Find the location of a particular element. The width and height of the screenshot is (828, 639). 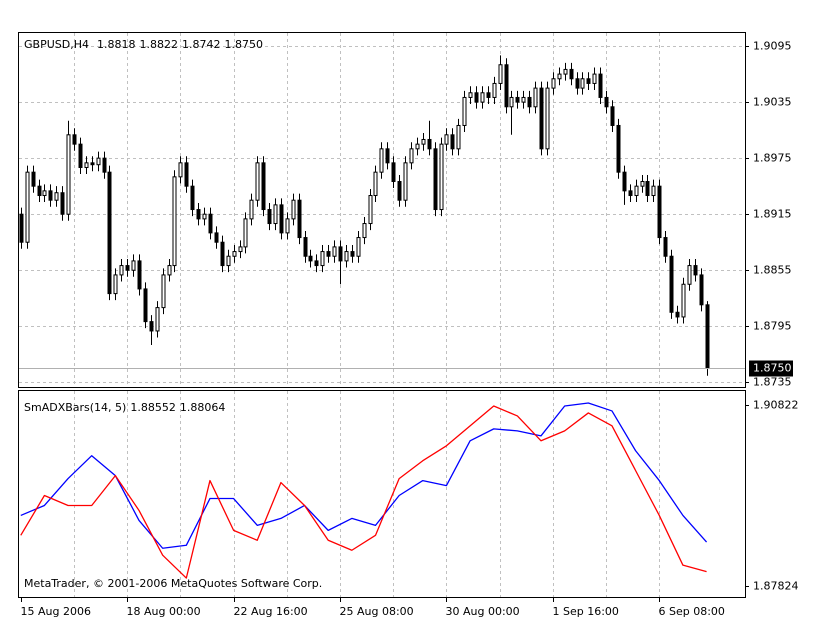

x-tick-label: 15 Aug 2006 is located at coordinates (56, 611).